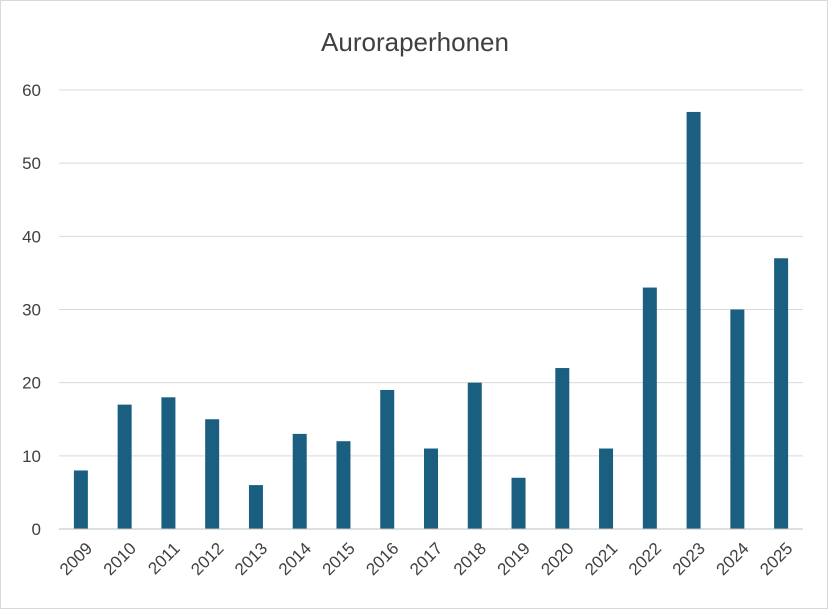  What do you see at coordinates (120, 559) in the screenshot?
I see `x-tick-label: 2010` at bounding box center [120, 559].